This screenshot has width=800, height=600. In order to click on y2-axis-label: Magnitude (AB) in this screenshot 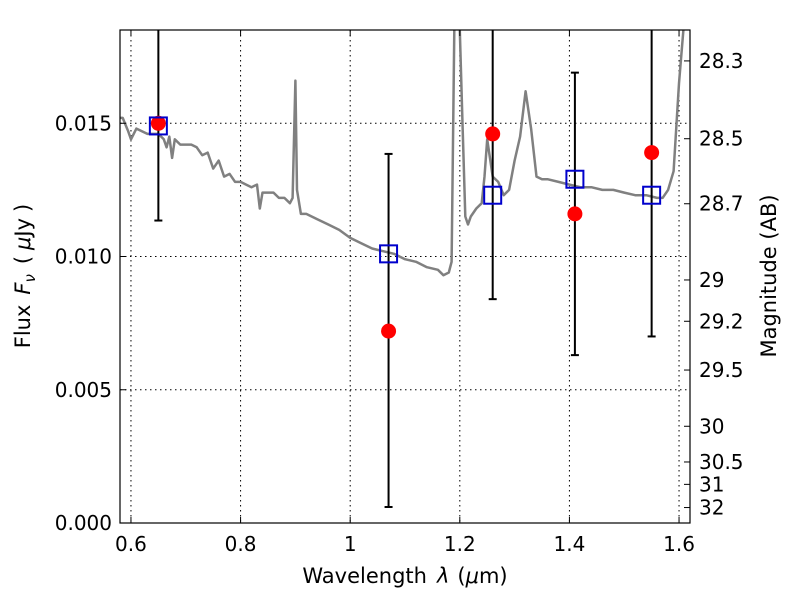, I will do `click(769, 275)`.